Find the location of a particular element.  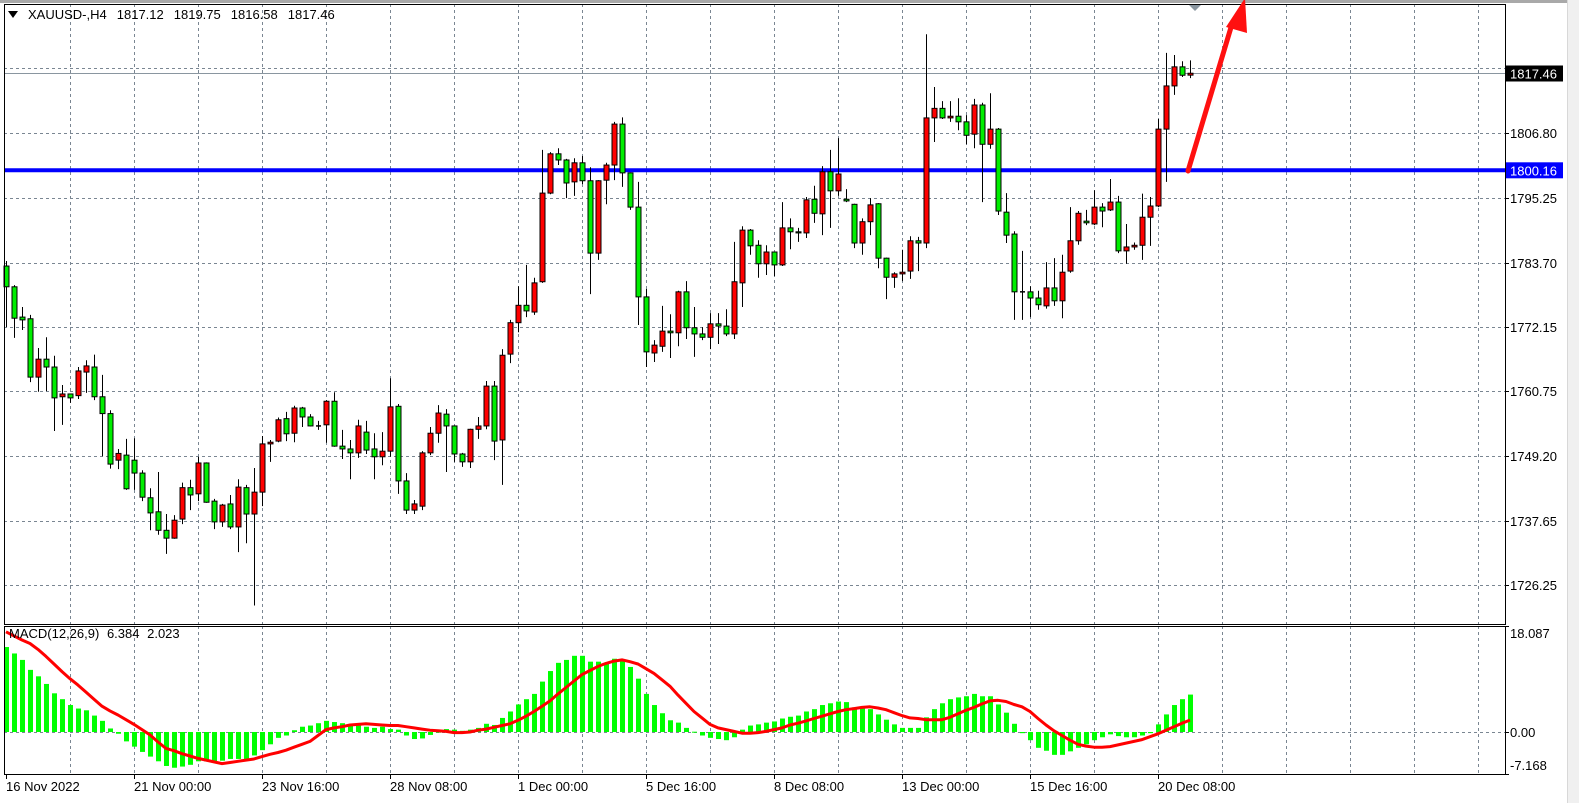

current-price-label-bg is located at coordinates (1534, 73).